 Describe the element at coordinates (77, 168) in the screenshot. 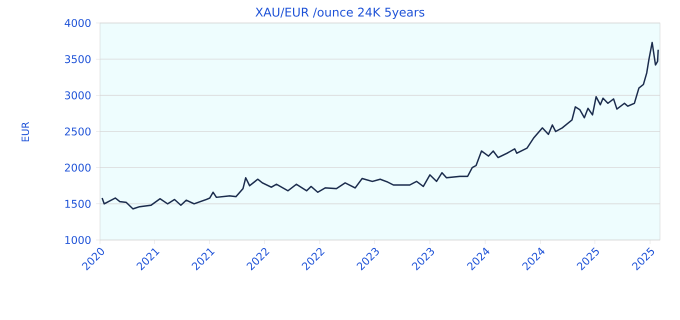

I see `y-tick-label: 2000` at that location.